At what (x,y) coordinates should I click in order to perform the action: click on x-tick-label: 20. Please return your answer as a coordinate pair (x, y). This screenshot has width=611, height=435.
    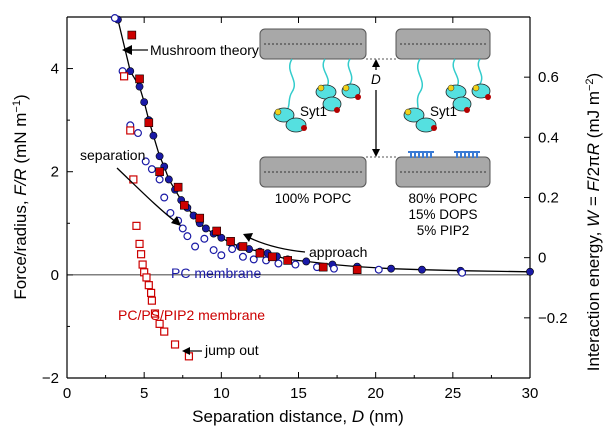
    Looking at the image, I should click on (375, 393).